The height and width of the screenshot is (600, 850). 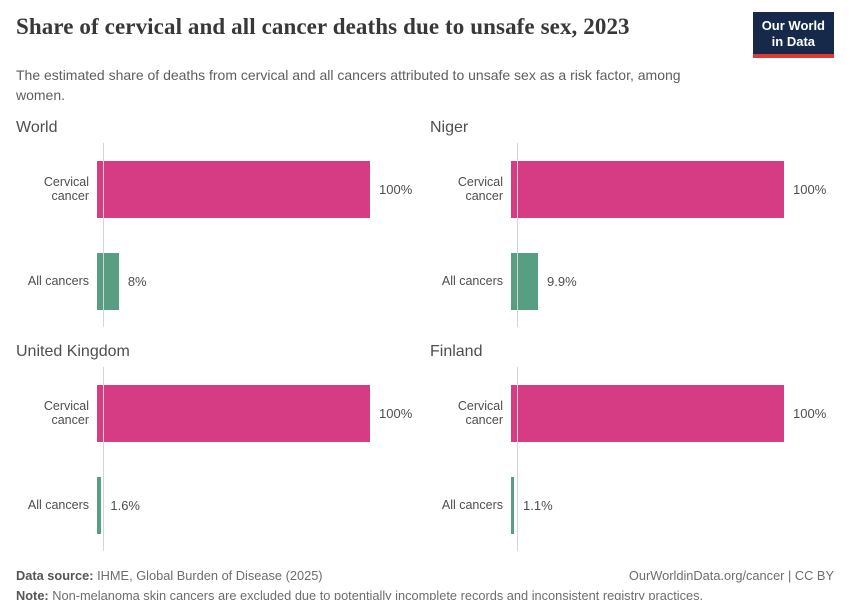 What do you see at coordinates (32, 594) in the screenshot?
I see `note-label: Note:` at bounding box center [32, 594].